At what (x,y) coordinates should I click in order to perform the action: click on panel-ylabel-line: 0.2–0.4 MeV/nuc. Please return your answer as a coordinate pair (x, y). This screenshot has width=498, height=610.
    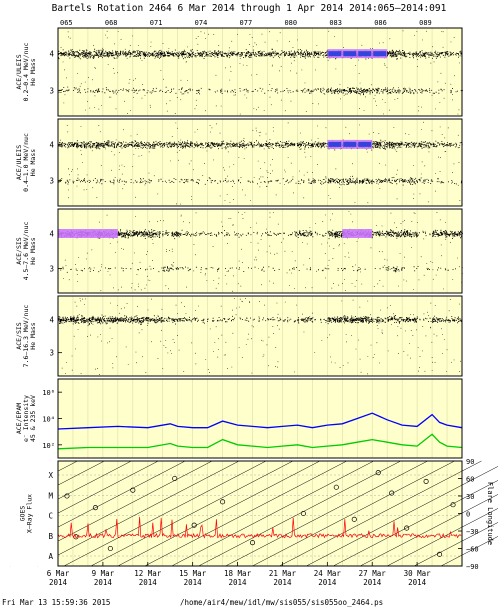
    Looking at the image, I should click on (26, 72).